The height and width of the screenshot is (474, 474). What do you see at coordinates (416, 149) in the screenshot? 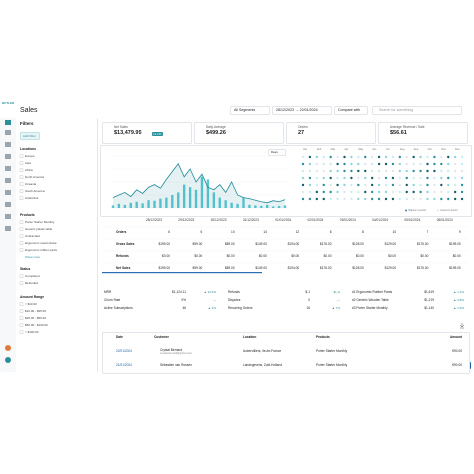
I see `heatmap-month: Sep` at bounding box center [416, 149].